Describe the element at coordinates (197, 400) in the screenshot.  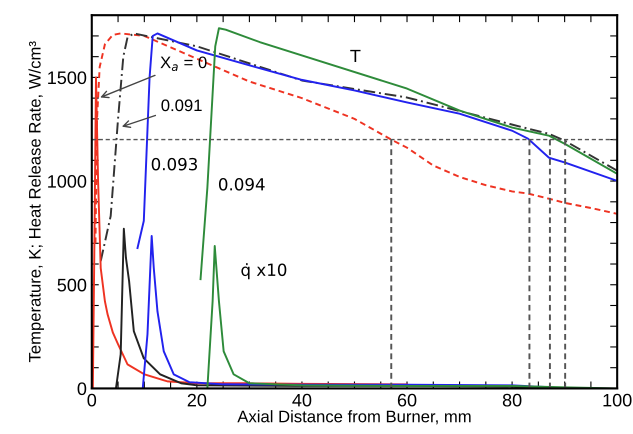
I see `x-tick-label: 20` at that location.